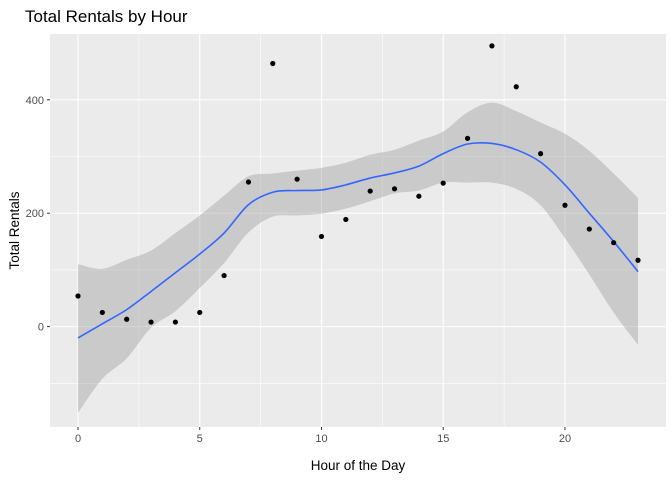  I want to click on x-axis-ticks: 0 5 10 15 20, so click(323, 436).